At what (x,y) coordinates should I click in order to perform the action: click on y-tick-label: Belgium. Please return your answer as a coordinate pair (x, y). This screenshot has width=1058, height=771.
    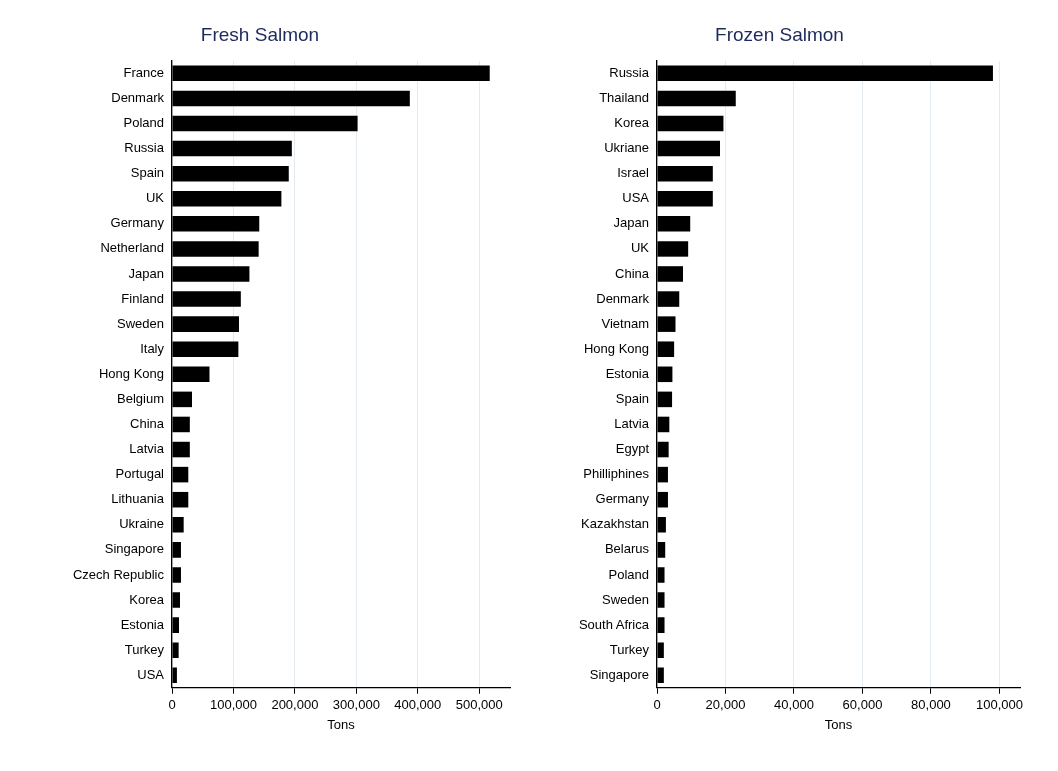
    Looking at the image, I should click on (140, 398).